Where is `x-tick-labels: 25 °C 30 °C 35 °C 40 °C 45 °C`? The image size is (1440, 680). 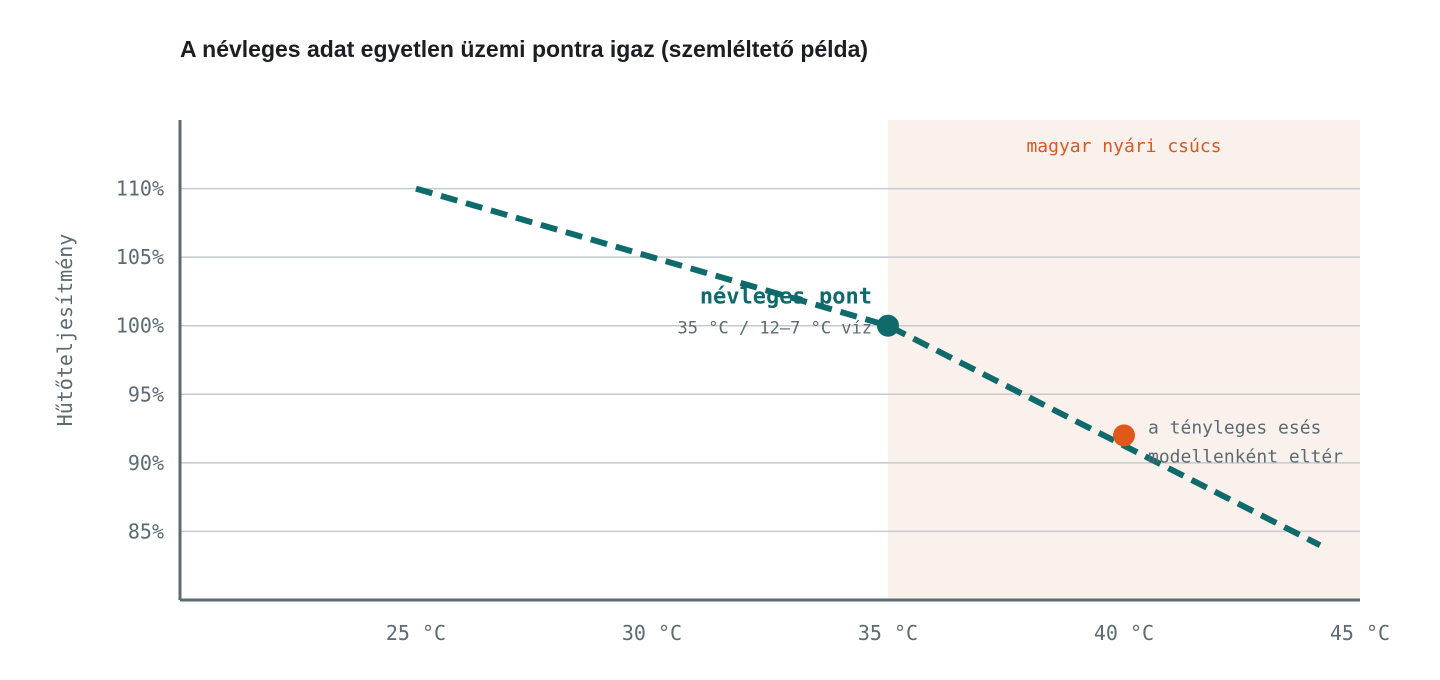 x-tick-labels: 25 °C 30 °C 35 °C 40 °C 45 °C is located at coordinates (888, 633).